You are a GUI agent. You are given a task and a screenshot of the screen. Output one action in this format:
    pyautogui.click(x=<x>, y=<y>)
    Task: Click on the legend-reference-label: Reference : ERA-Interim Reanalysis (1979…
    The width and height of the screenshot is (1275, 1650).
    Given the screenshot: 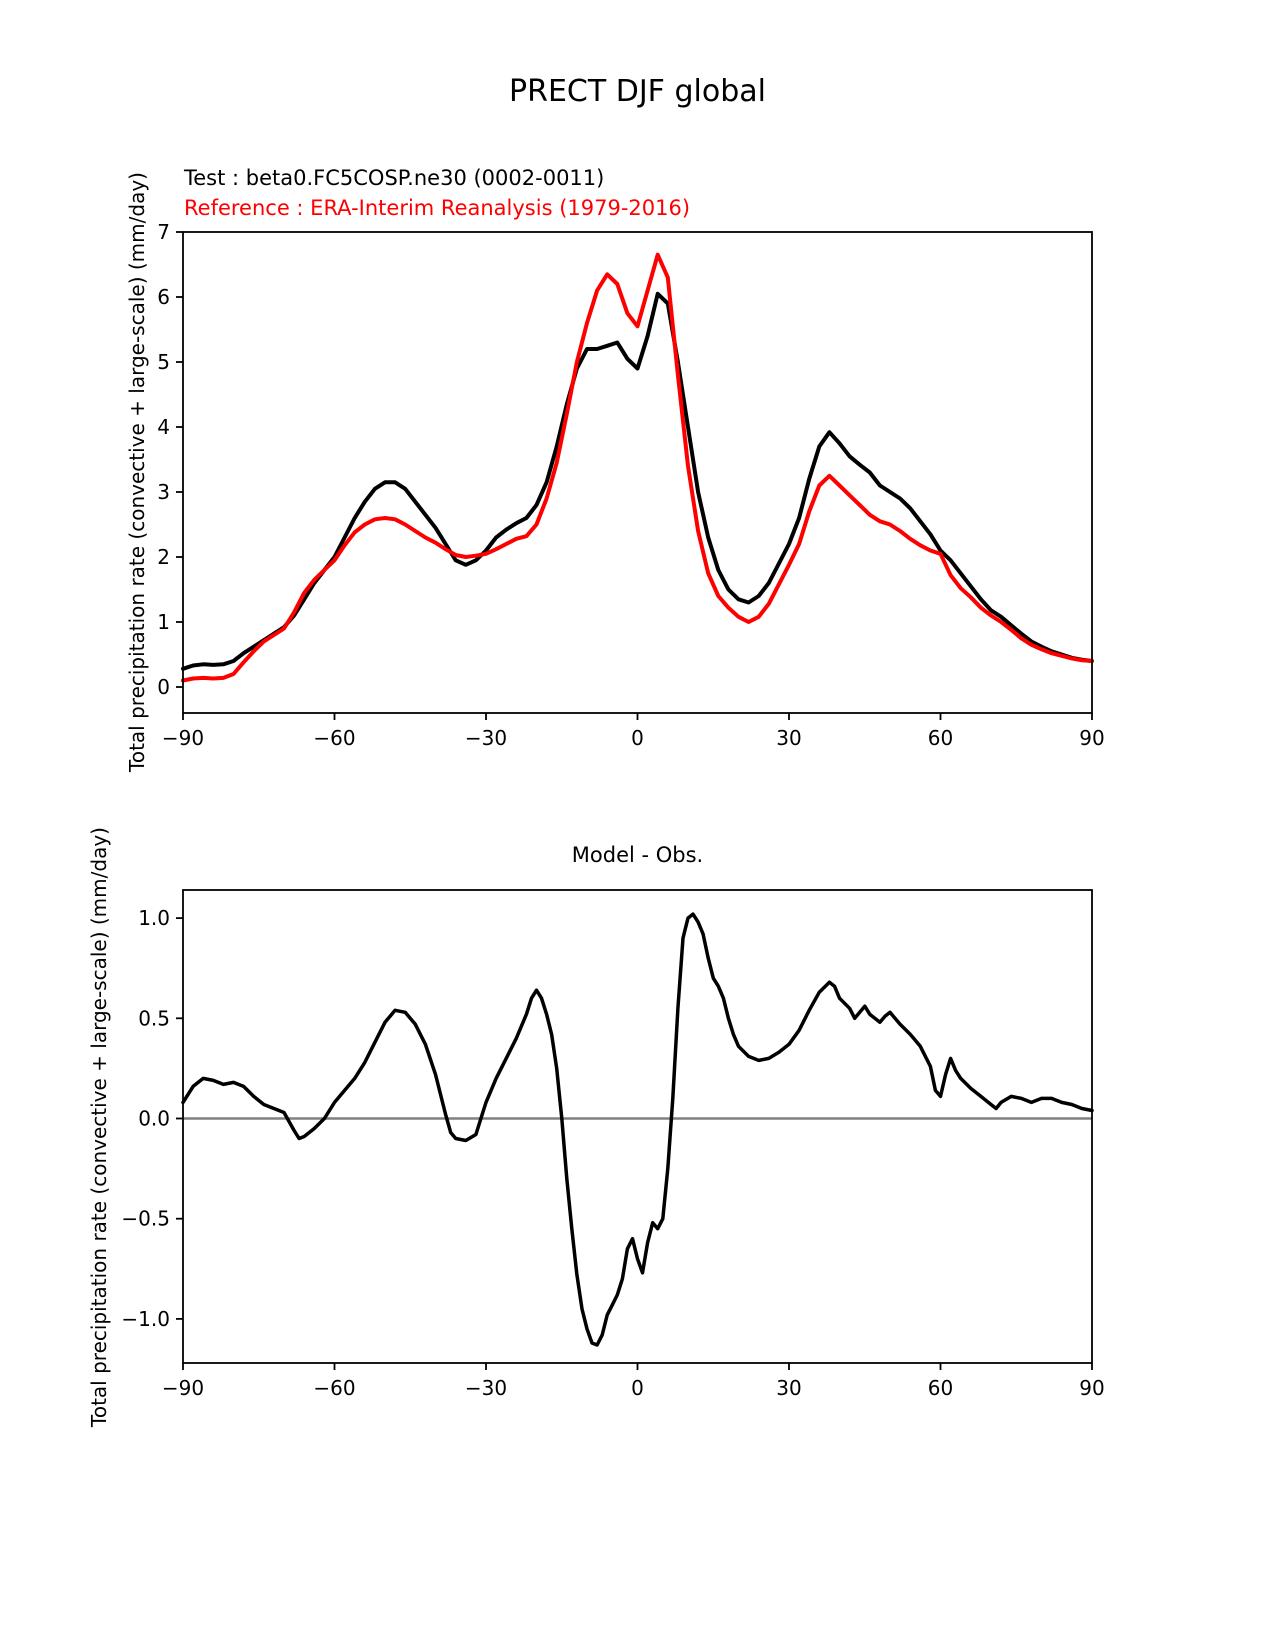 What is the action you would take?
    pyautogui.click(x=437, y=208)
    